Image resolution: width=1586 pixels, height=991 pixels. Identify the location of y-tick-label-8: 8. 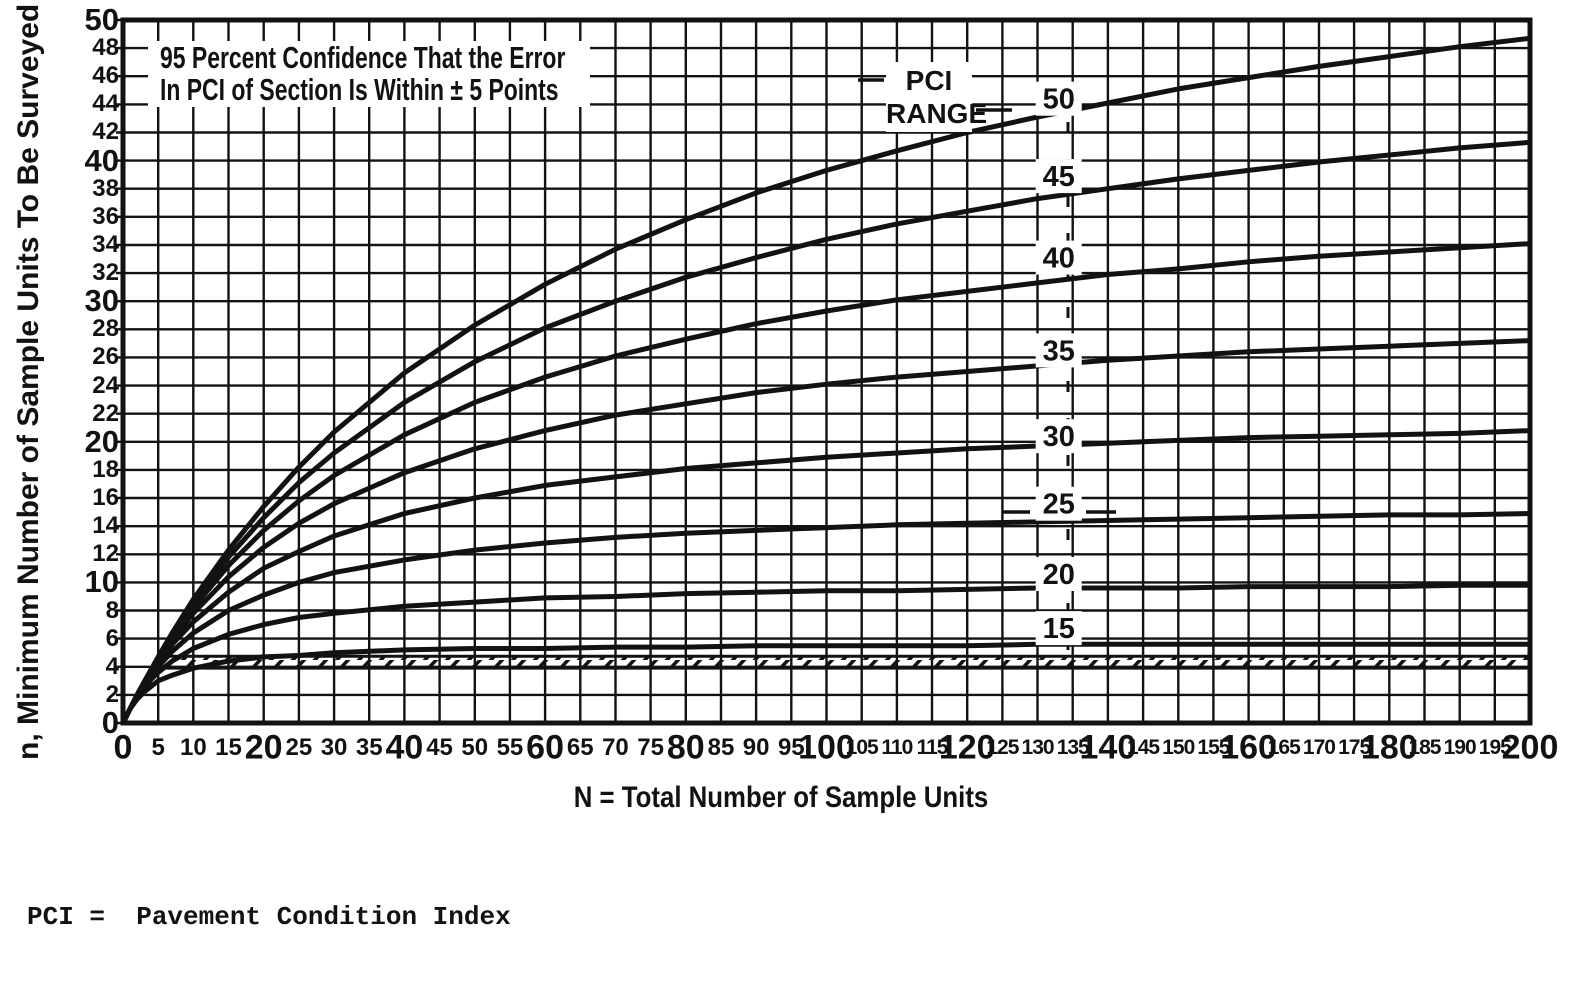
(112, 610).